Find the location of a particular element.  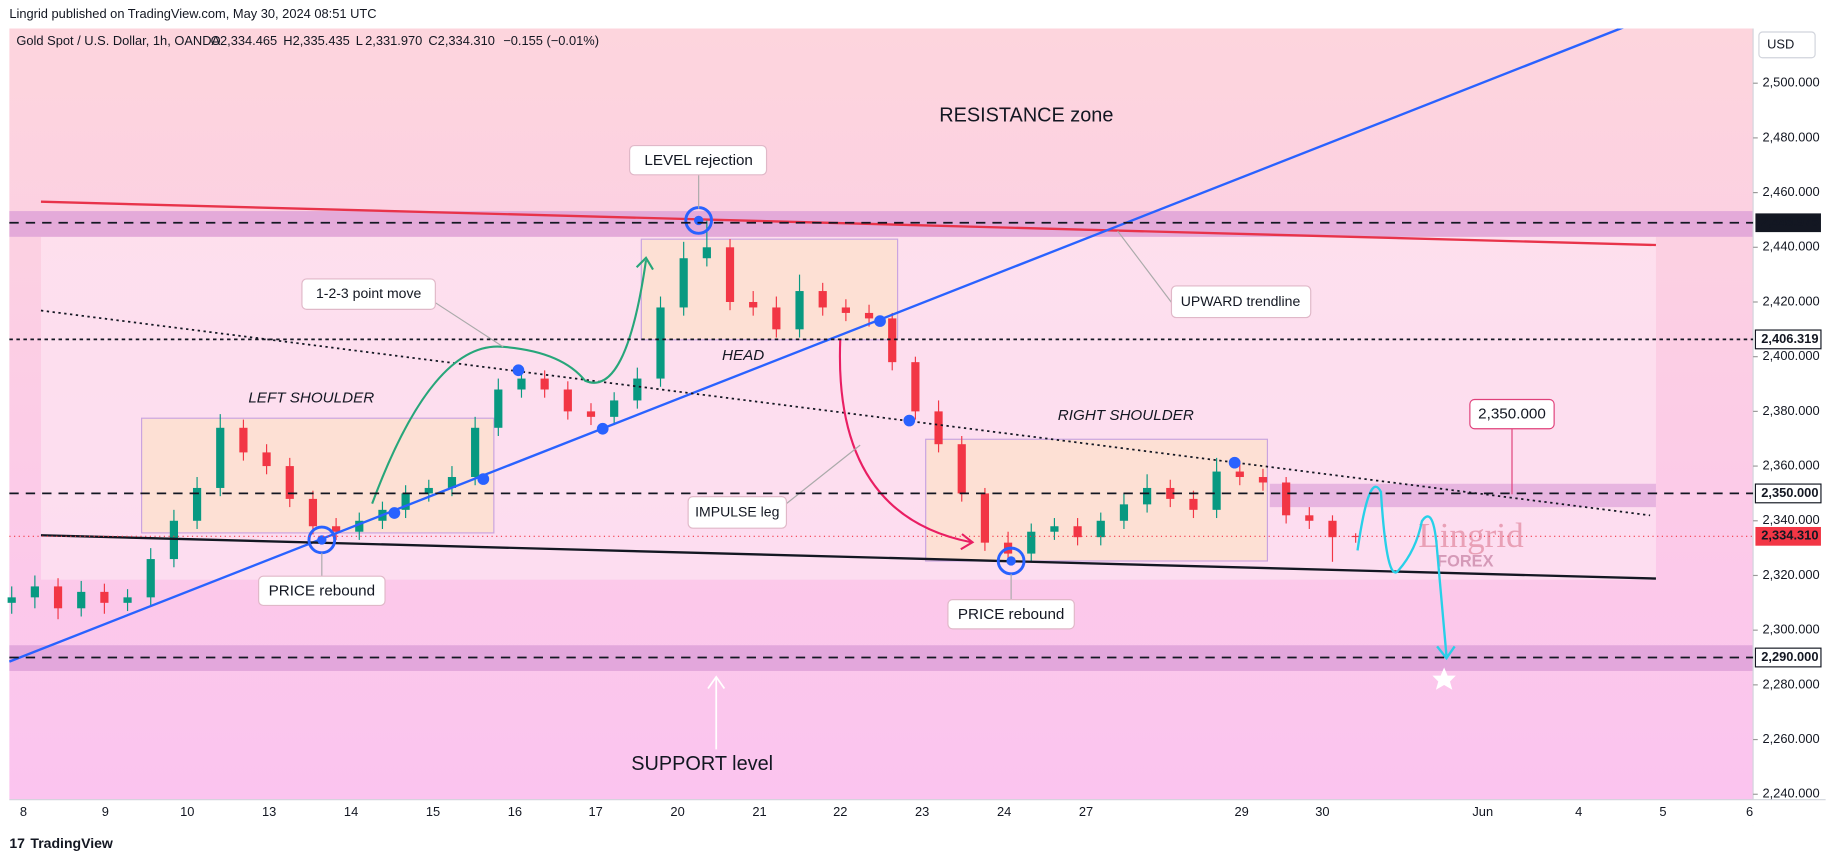

ohlc-value: 2,334.310 is located at coordinates (466, 40).